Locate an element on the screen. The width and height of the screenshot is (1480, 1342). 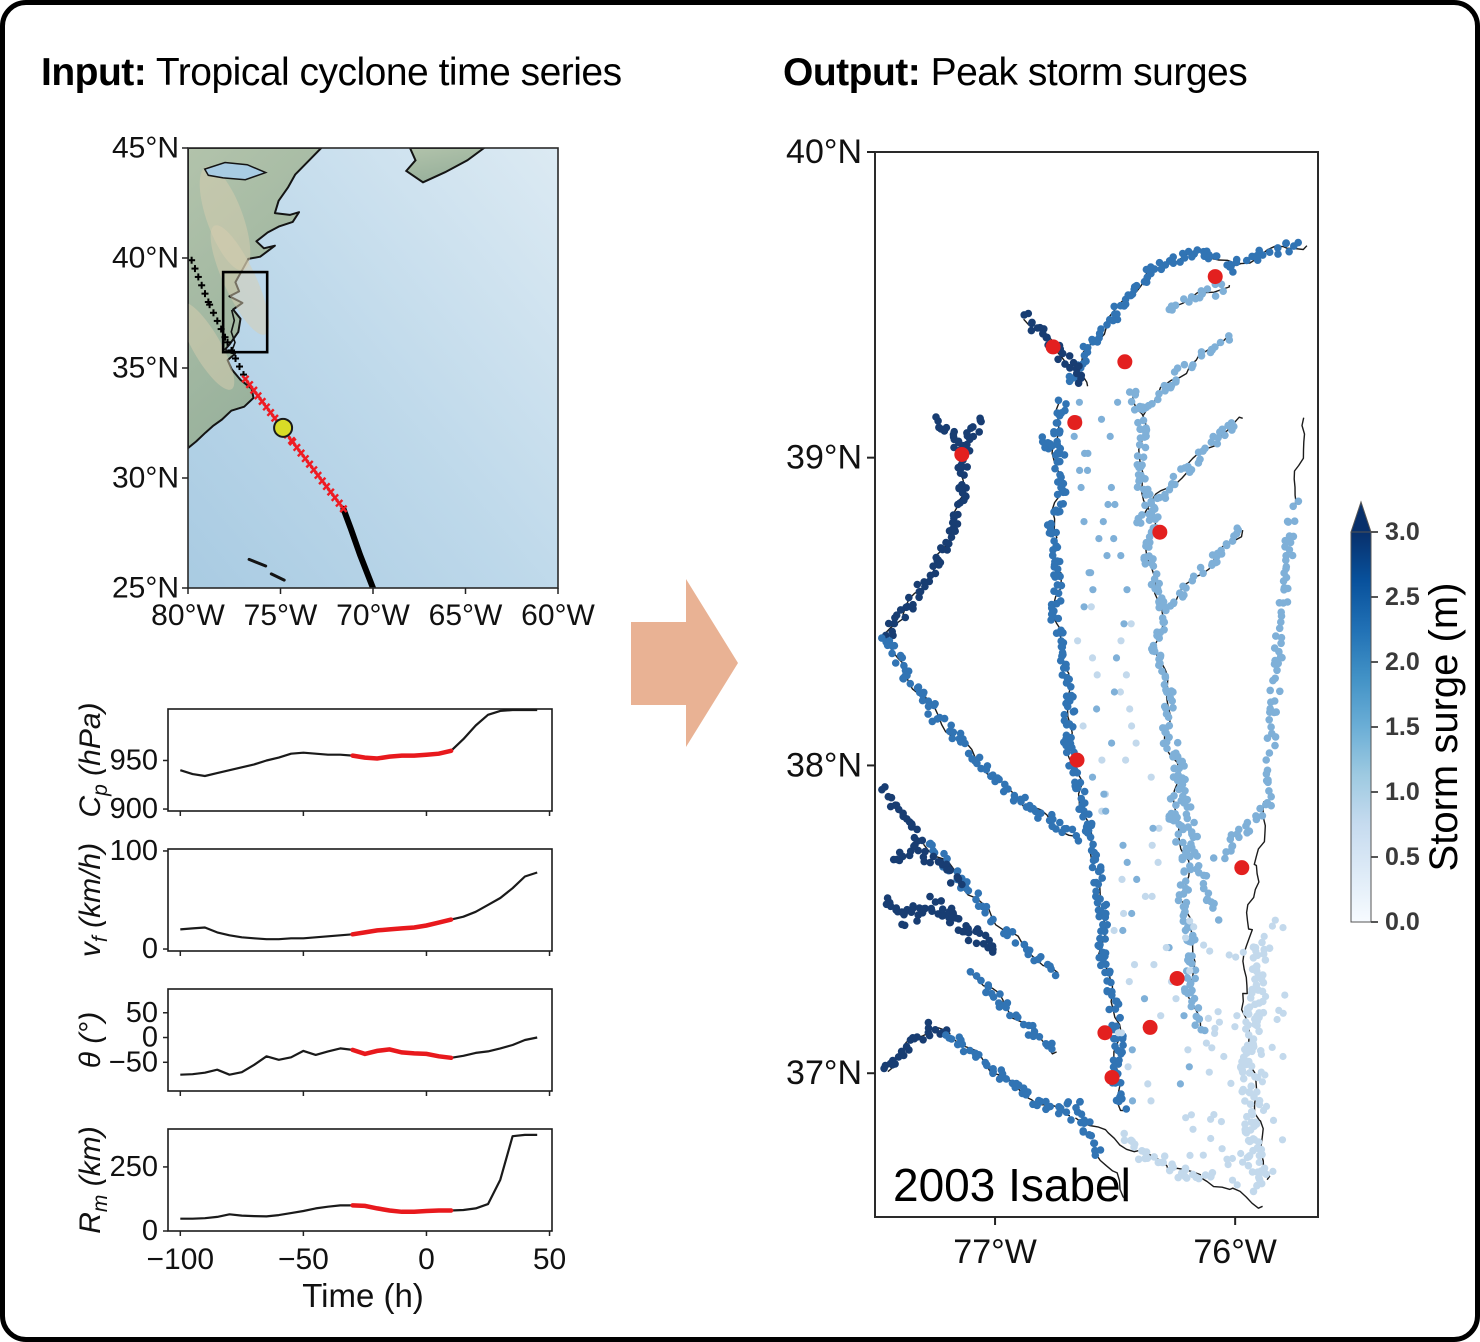
input-title: Input: Tropical cyclone time series is located at coordinates (331, 73).